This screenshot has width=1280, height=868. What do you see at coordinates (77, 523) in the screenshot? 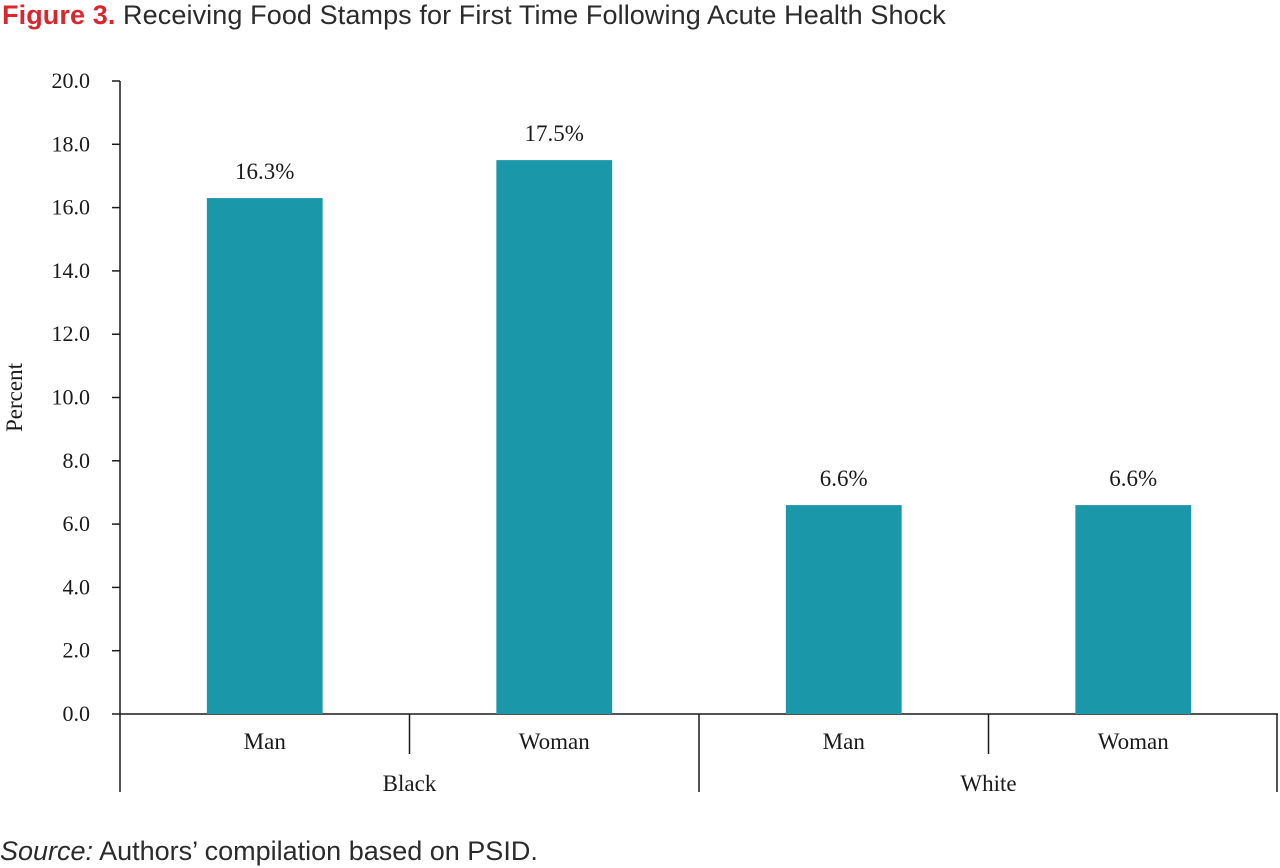
I see `y-tick-label: 6.0` at bounding box center [77, 523].